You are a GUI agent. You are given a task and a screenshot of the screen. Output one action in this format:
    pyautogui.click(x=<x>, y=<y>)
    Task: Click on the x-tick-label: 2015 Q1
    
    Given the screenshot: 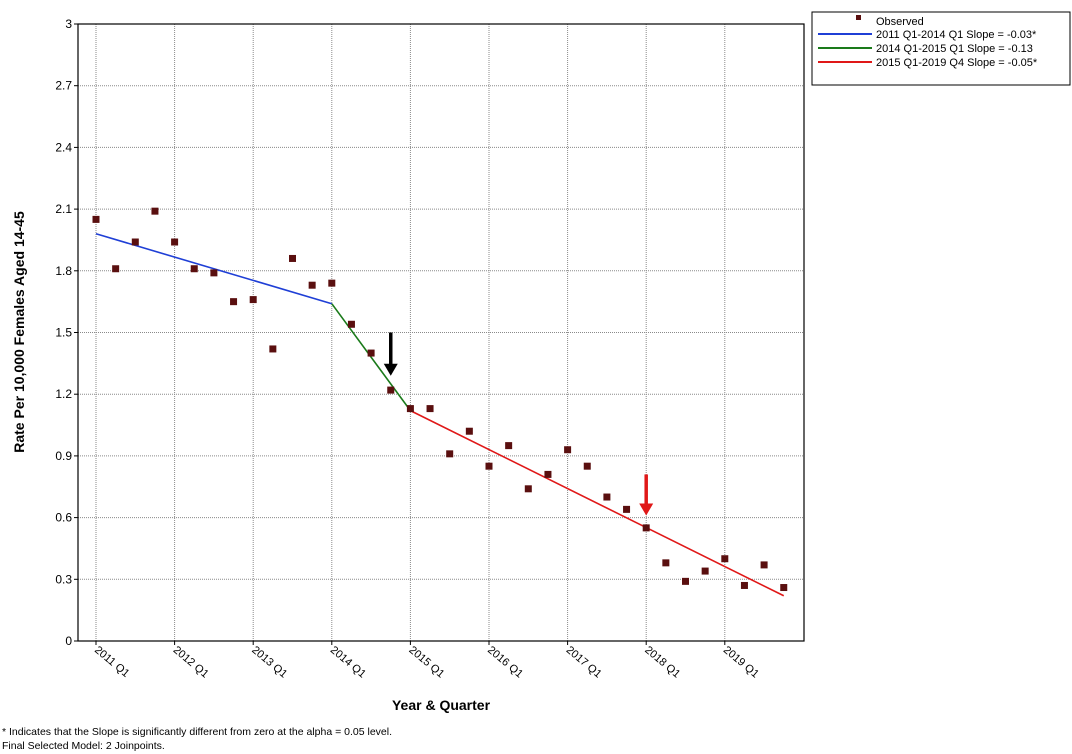 What is the action you would take?
    pyautogui.click(x=426, y=662)
    